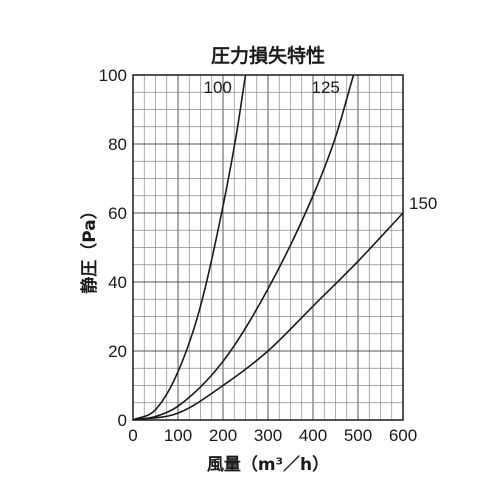 The image size is (500, 500). What do you see at coordinates (403, 435) in the screenshot?
I see `x-tick-label: 600` at bounding box center [403, 435].